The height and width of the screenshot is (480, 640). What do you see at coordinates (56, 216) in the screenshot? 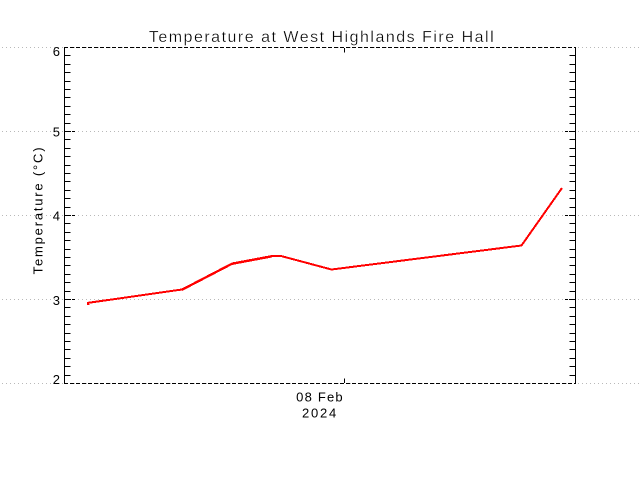
I see `svg-text: 4` at bounding box center [56, 216].